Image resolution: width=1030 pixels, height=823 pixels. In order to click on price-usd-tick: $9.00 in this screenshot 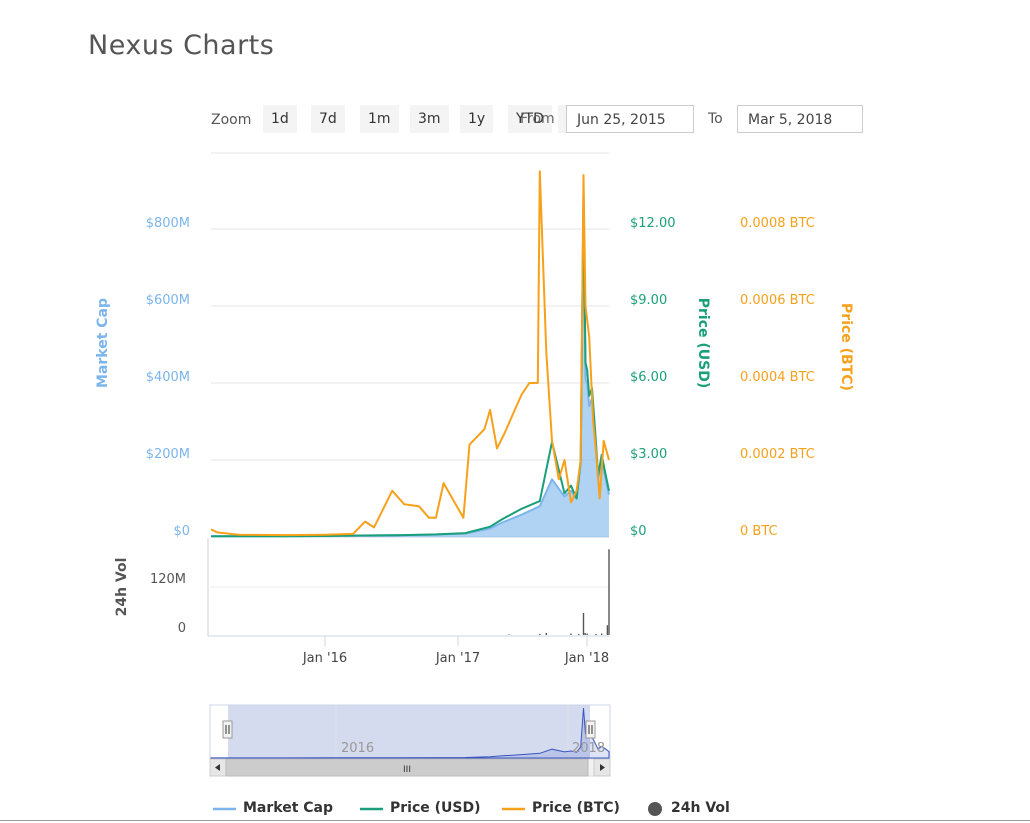, I will do `click(648, 300)`.